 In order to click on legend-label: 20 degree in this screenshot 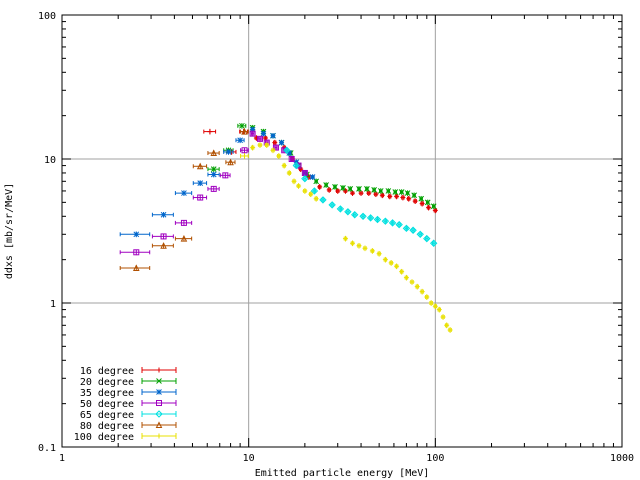, I will do `click(107, 382)`.